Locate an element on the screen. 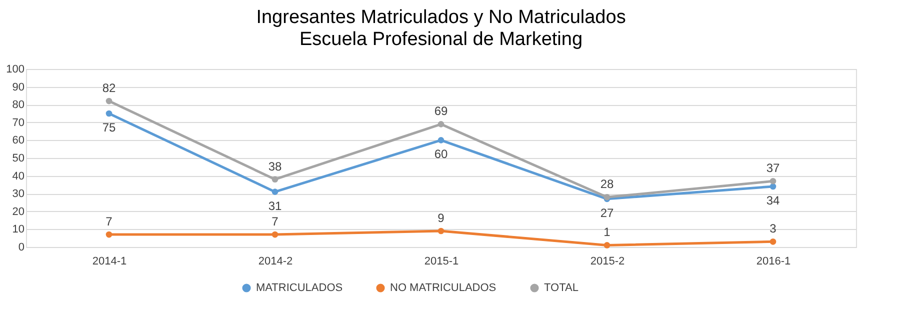  data-label: 27 is located at coordinates (607, 213).